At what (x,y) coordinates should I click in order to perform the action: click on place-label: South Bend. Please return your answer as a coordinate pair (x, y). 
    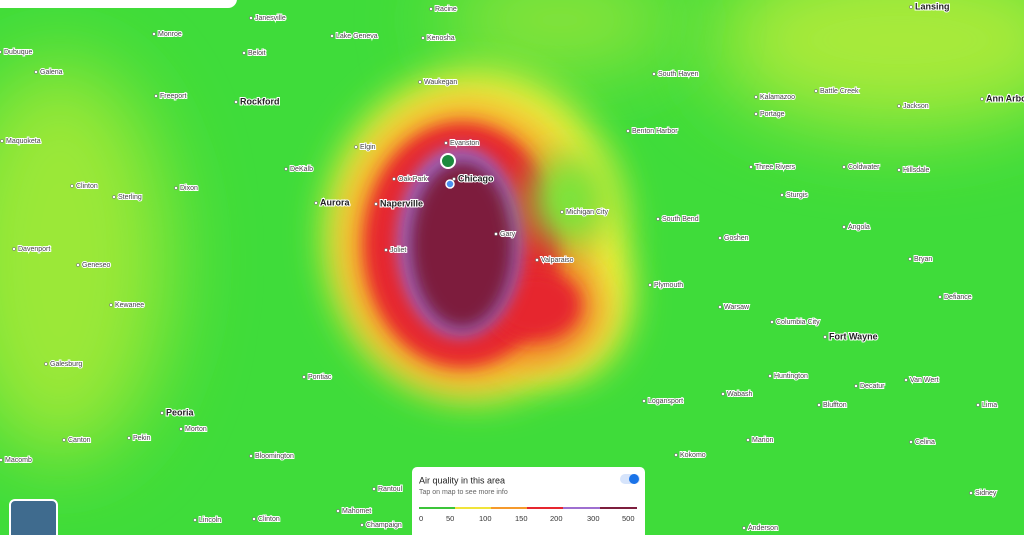
    Looking at the image, I should click on (680, 219).